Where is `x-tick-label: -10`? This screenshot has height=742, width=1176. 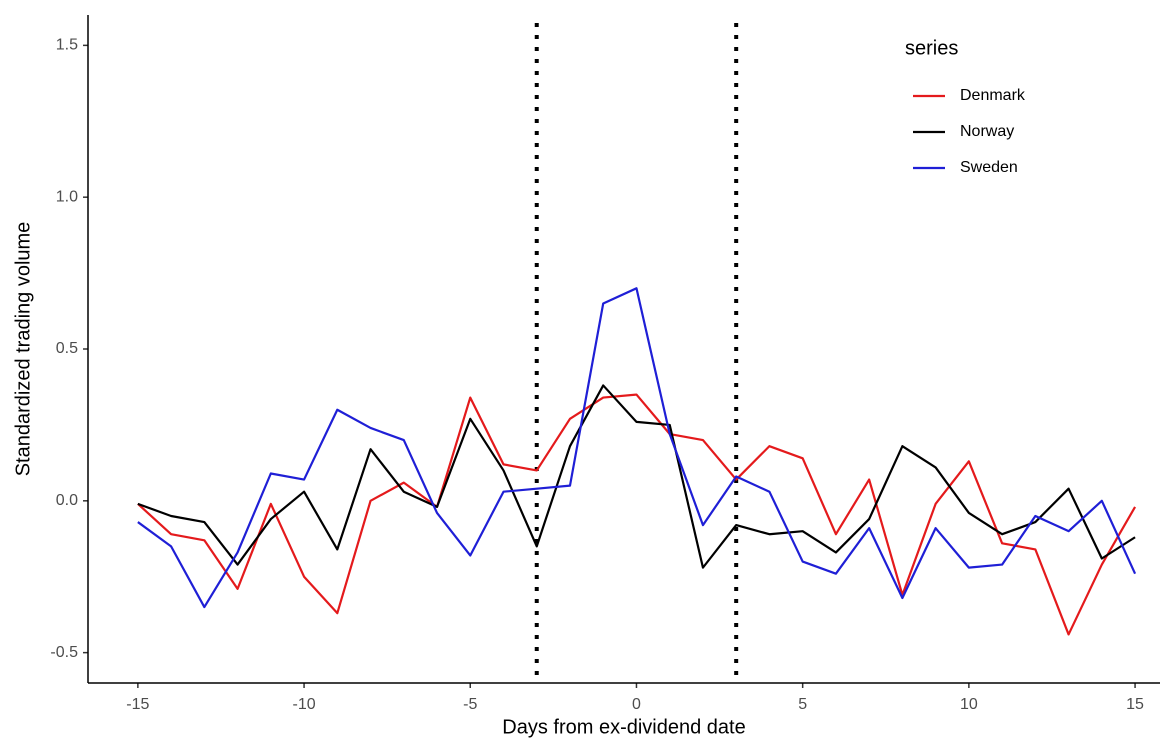 x-tick-label: -10 is located at coordinates (303, 704).